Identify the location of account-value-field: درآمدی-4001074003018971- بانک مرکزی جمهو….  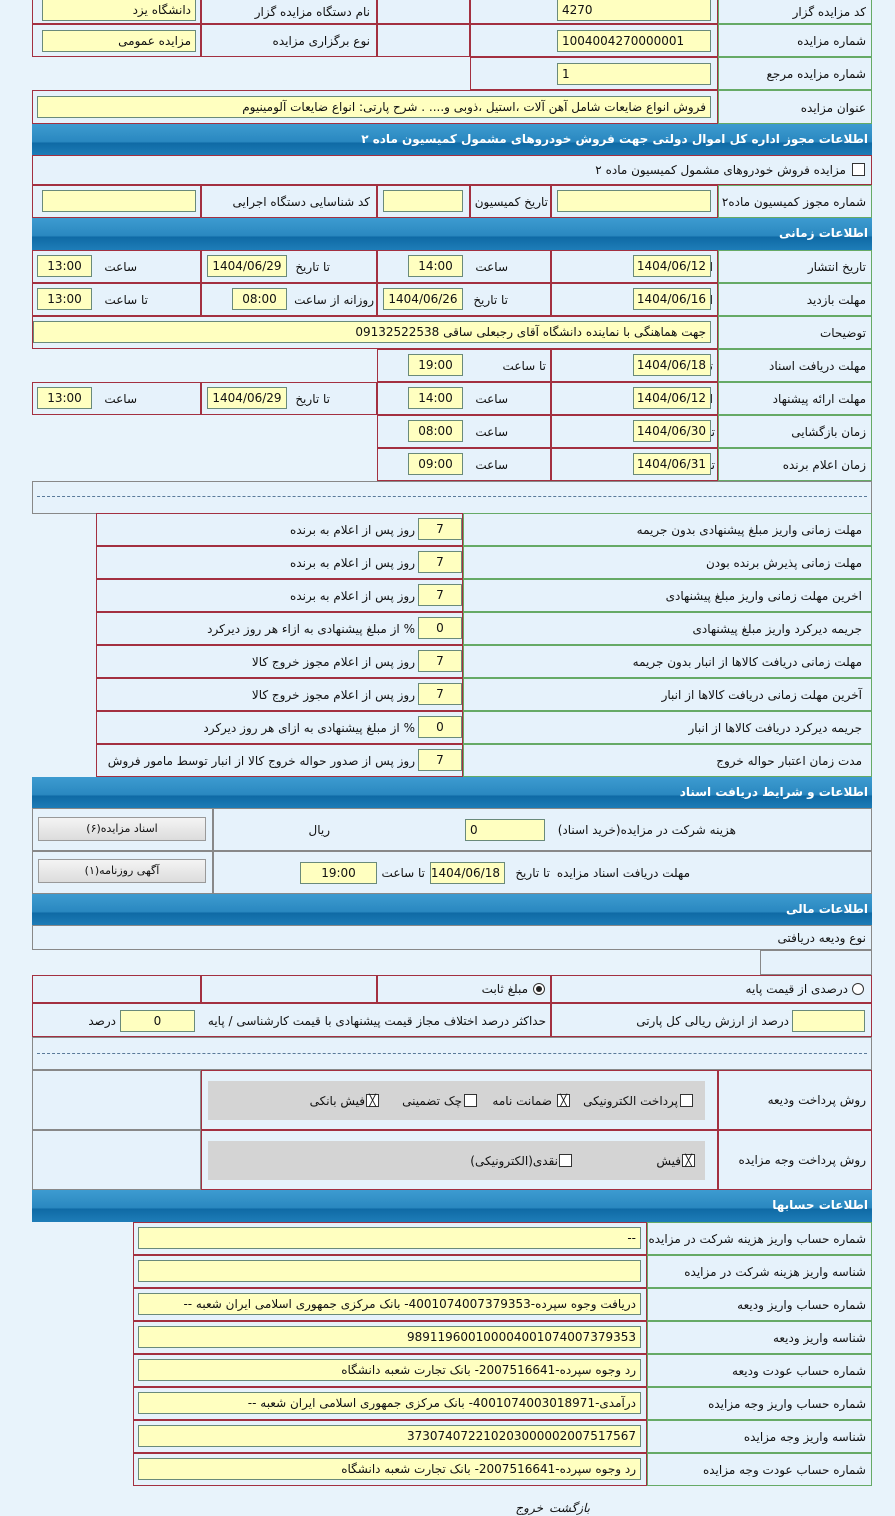
(389, 1403).